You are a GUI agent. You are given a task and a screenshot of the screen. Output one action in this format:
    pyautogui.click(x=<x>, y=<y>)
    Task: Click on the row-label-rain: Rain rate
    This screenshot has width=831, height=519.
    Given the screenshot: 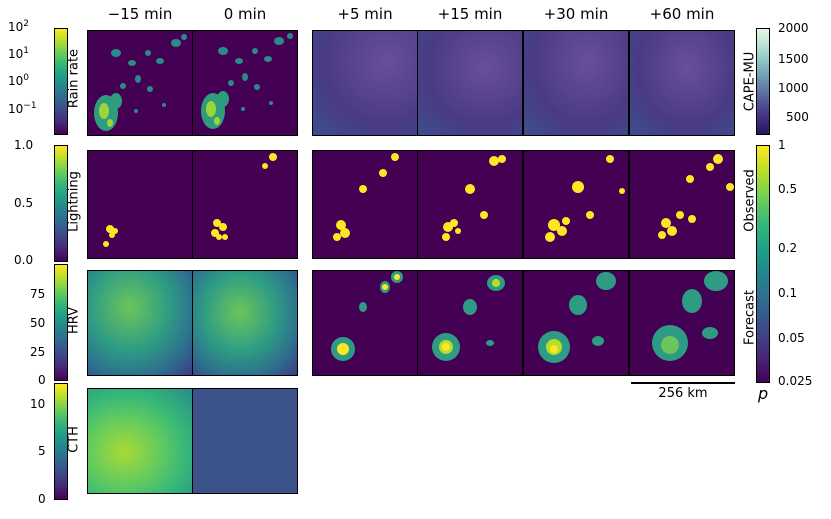 What is the action you would take?
    pyautogui.click(x=74, y=78)
    